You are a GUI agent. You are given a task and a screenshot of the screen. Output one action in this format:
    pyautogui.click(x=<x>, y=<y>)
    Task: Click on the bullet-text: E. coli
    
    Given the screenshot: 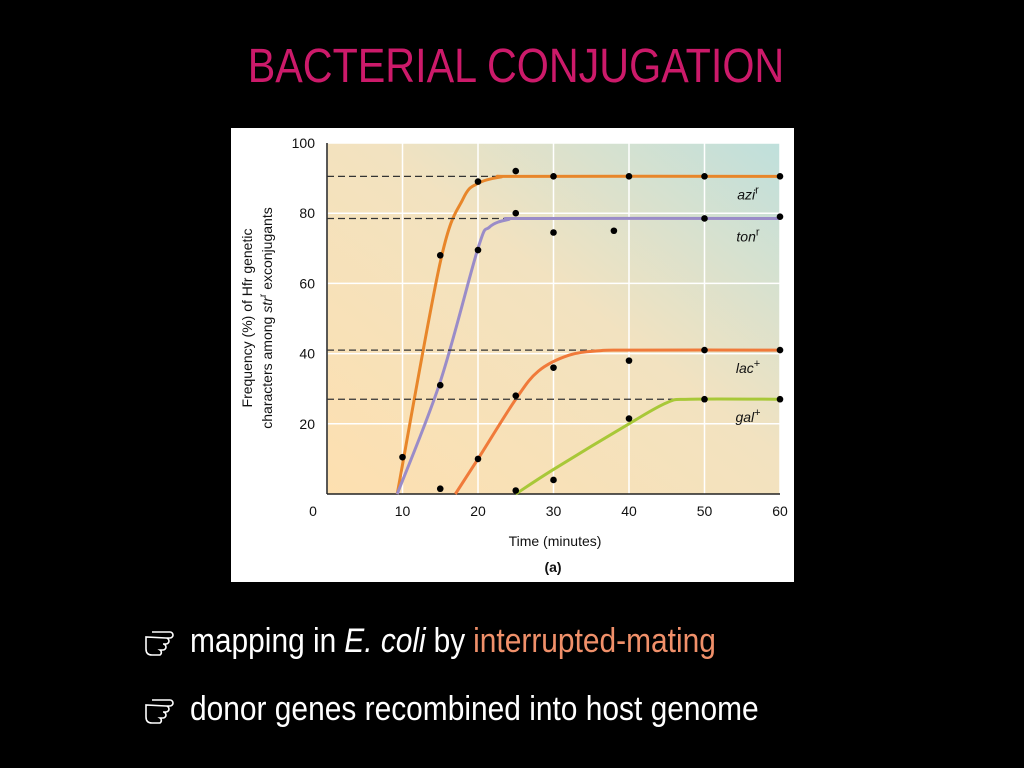 What is the action you would take?
    pyautogui.click(x=385, y=640)
    